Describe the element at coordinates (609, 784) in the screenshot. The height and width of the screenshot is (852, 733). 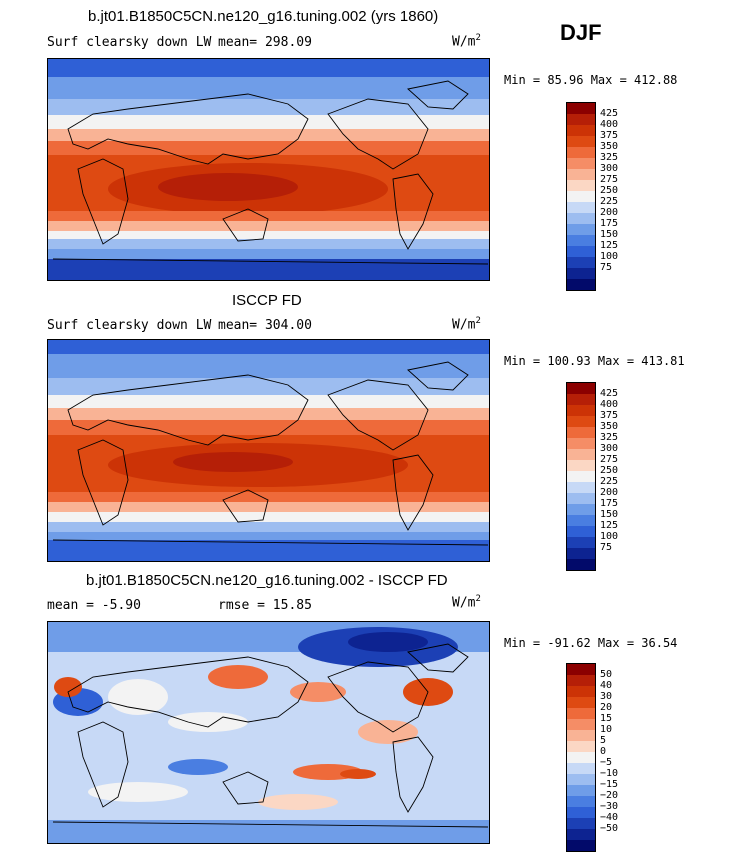
I see `panel-3-cbar-label: −15` at that location.